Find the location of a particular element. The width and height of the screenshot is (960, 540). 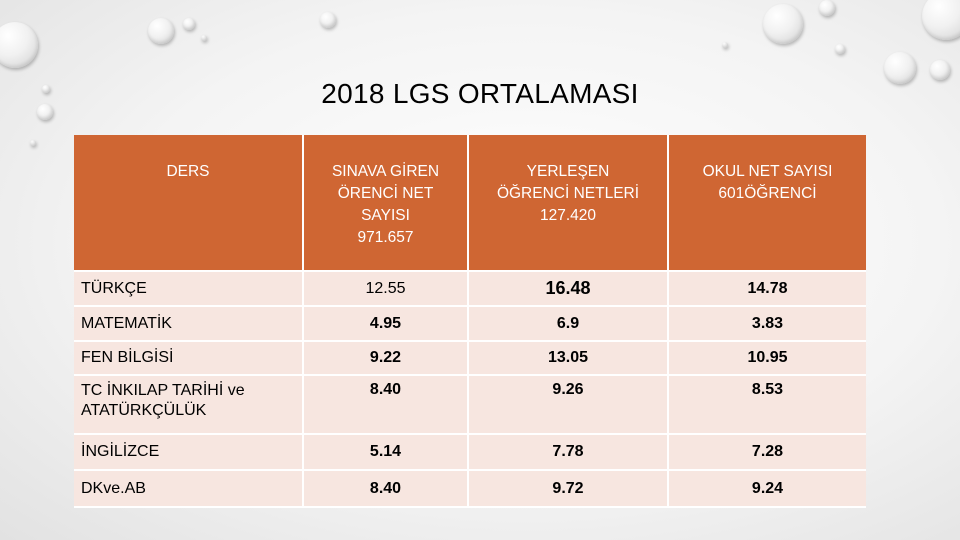

header-placed-students: YERLEŞEN ÖĞRENCİ NETLERİ 127.420 is located at coordinates (568, 202).